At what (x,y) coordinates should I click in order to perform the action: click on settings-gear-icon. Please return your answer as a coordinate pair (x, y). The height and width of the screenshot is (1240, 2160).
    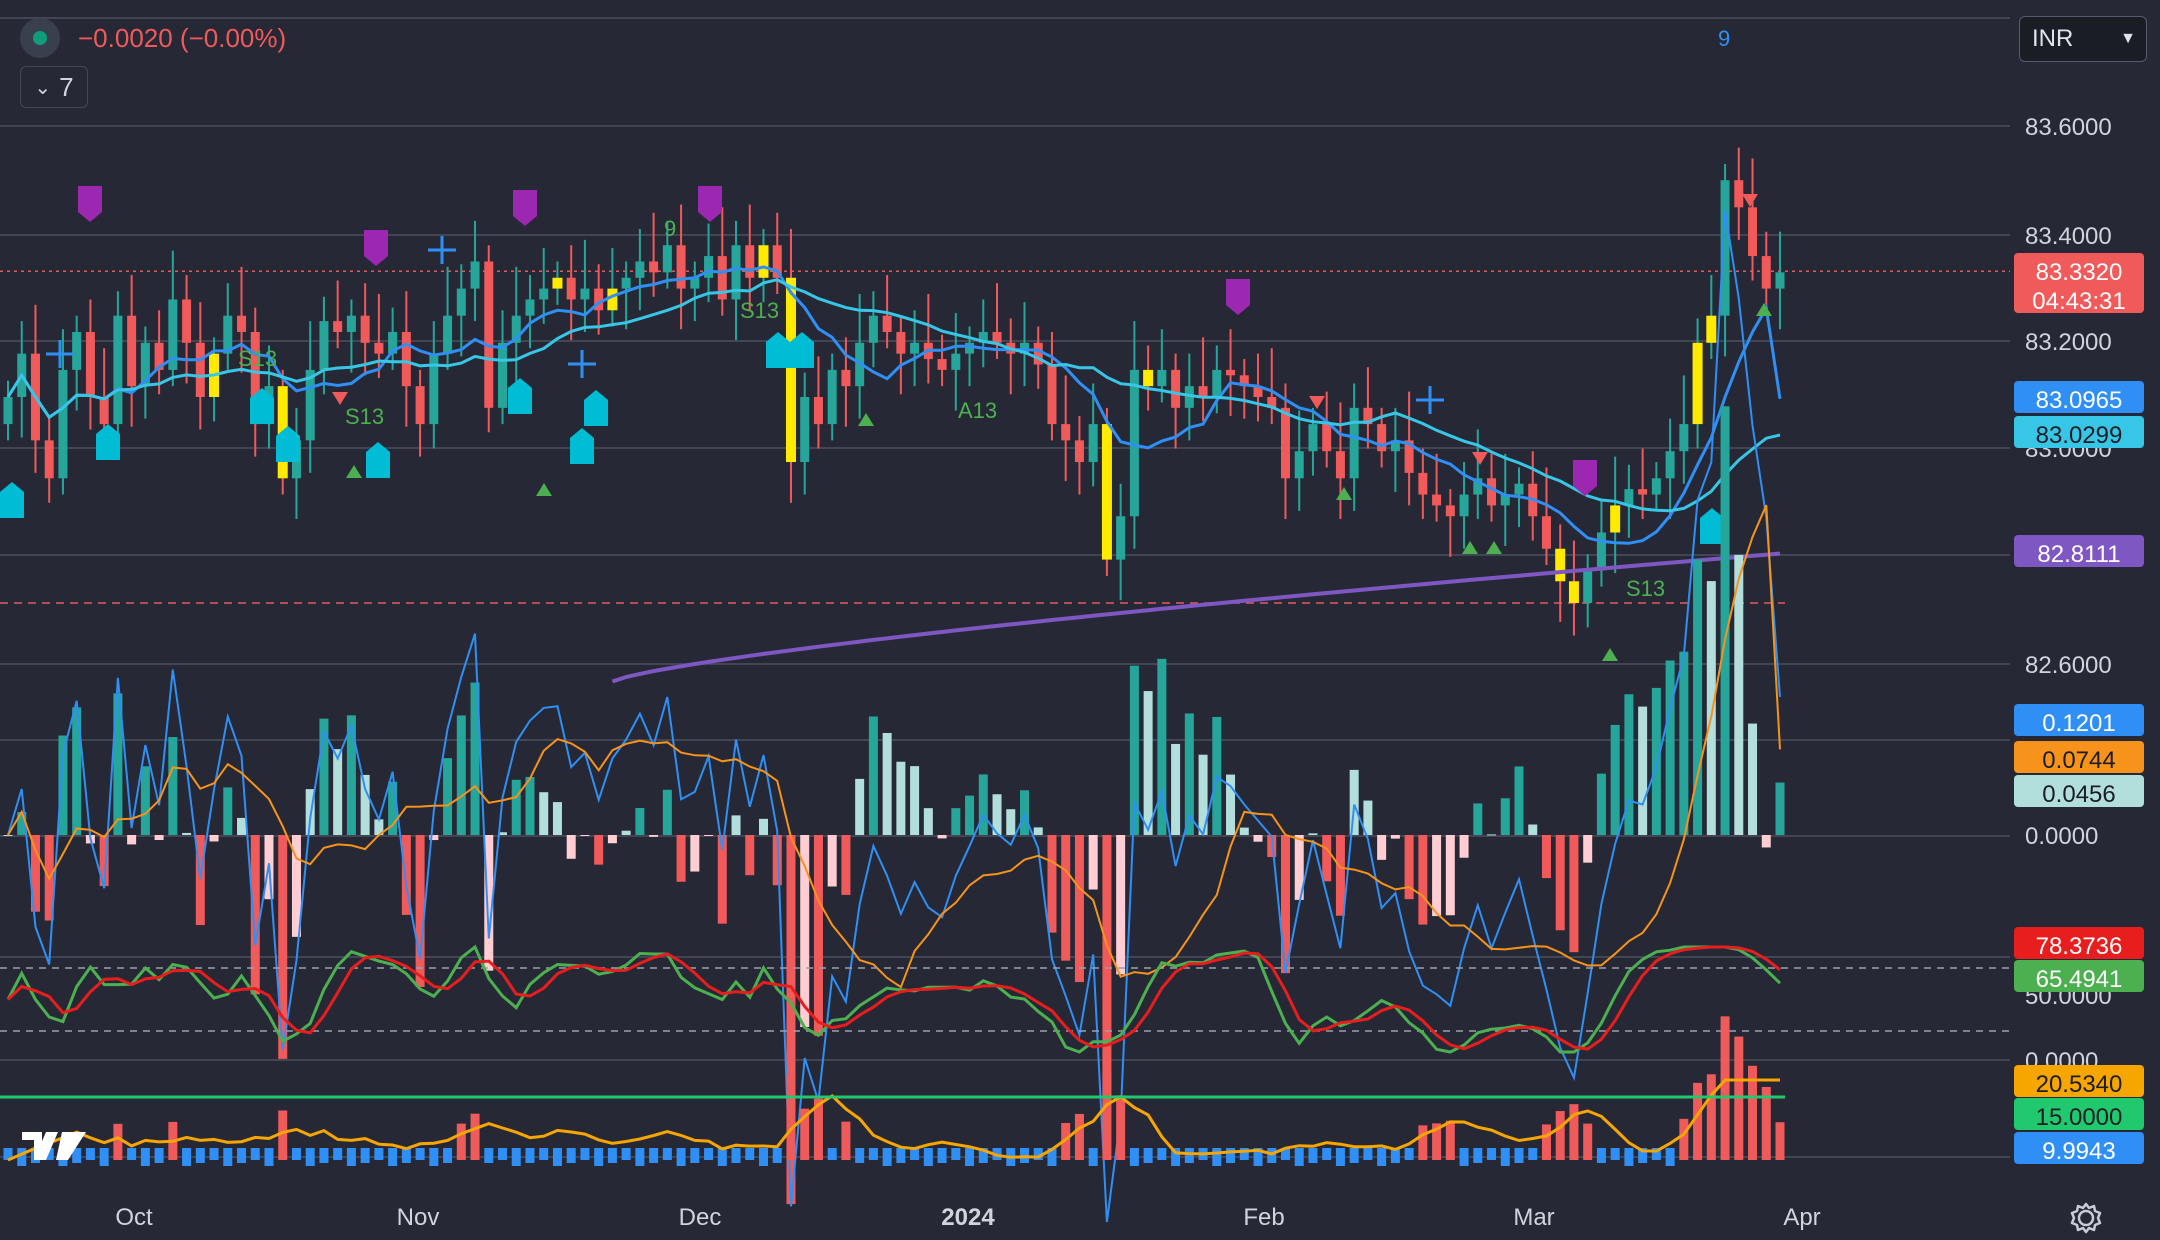
    Looking at the image, I should click on (2086, 1218).